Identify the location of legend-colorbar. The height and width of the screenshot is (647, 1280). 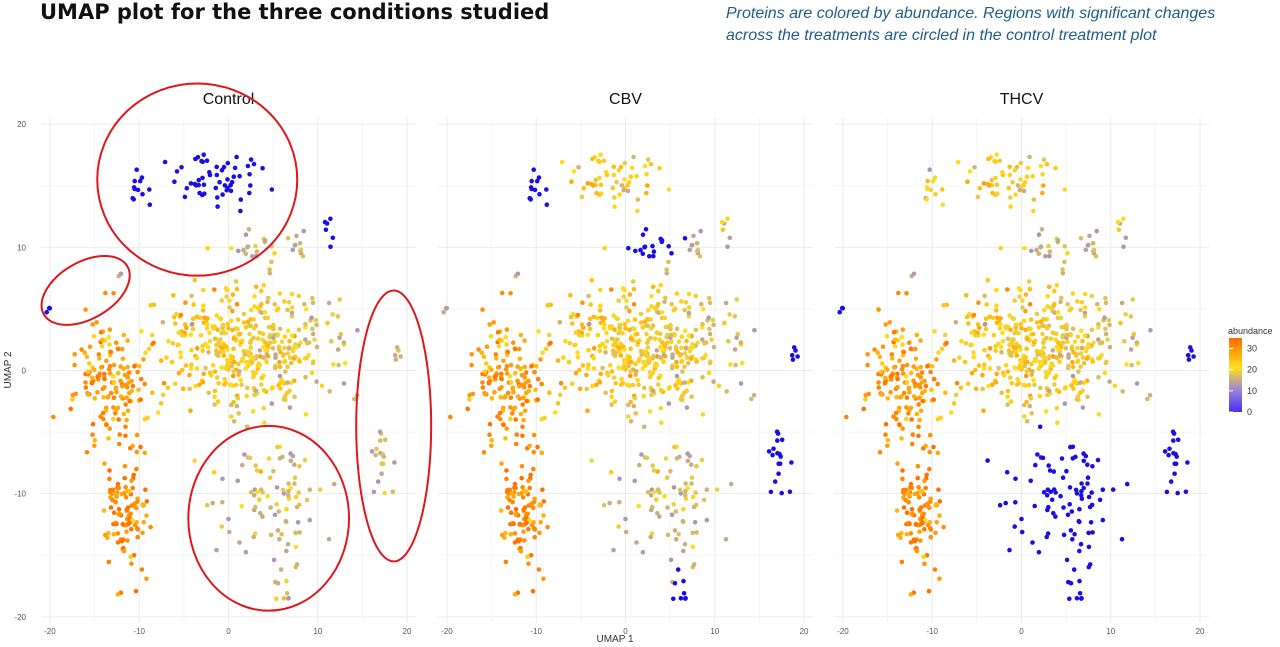
(1235, 375).